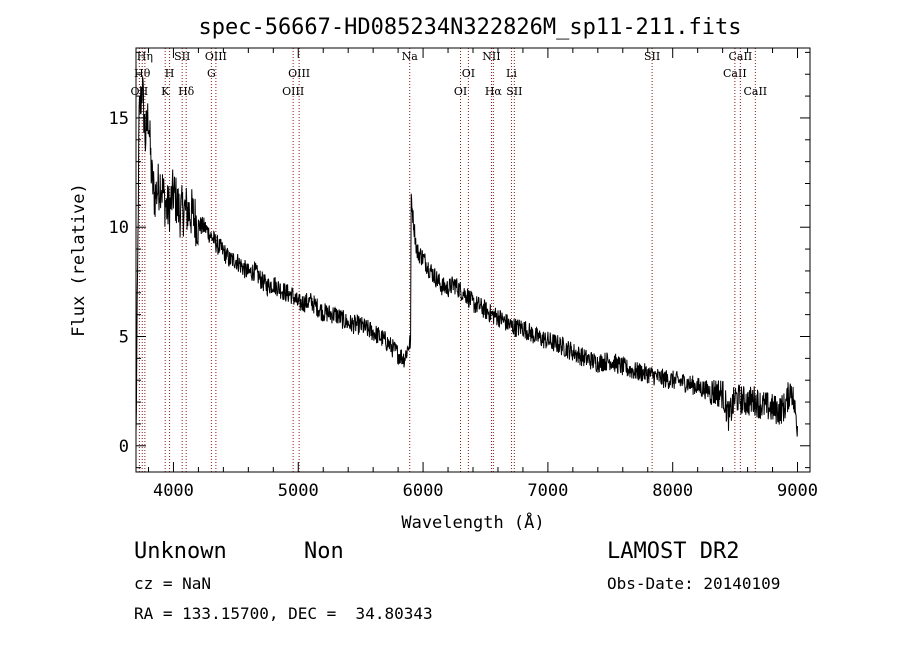 The height and width of the screenshot is (649, 900). I want to click on y-axis-label: Flux (relative), so click(79, 260).